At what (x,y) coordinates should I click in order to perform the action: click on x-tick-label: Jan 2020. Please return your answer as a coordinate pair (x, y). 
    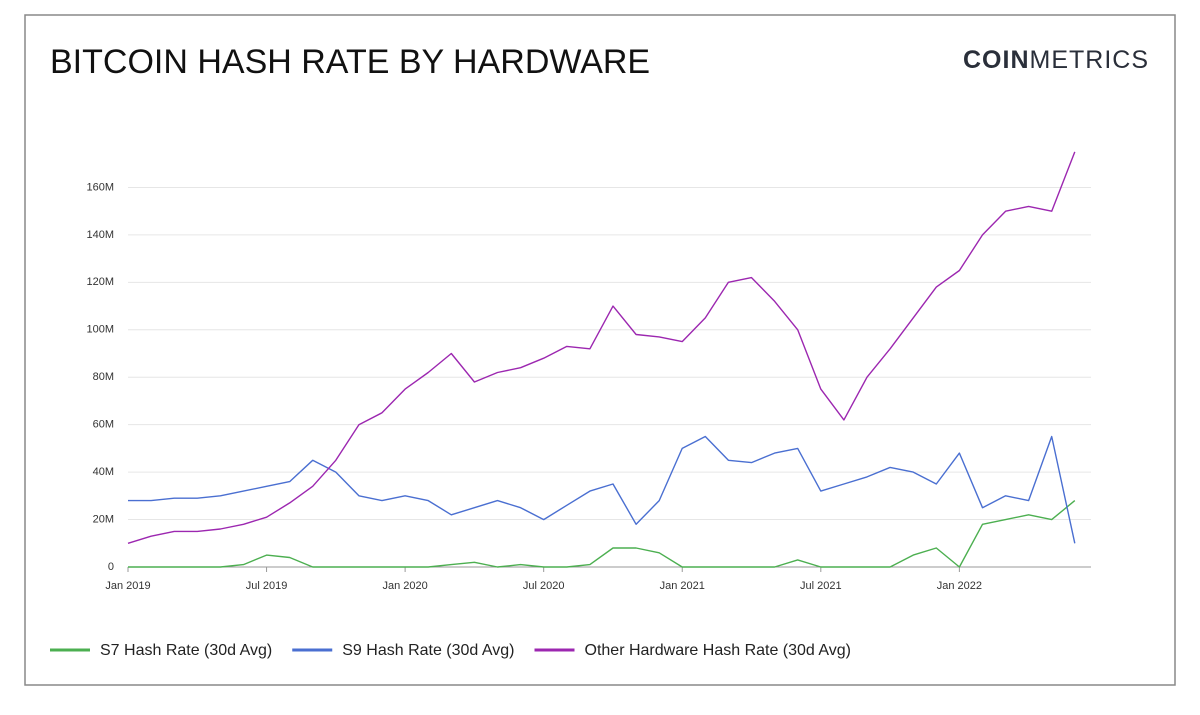
    Looking at the image, I should click on (404, 586).